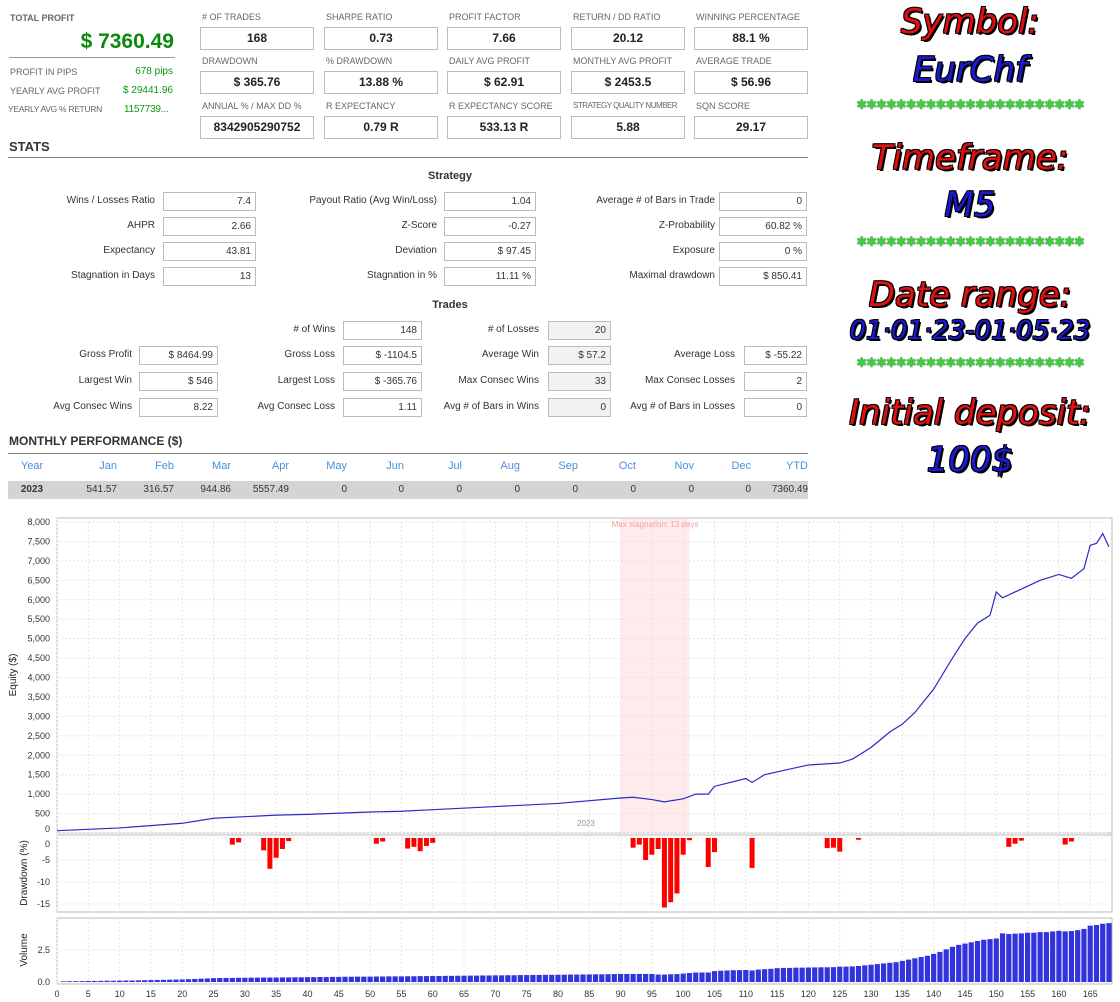 This screenshot has height=1002, width=1120. What do you see at coordinates (621, 994) in the screenshot?
I see `x-tick-label: 90` at bounding box center [621, 994].